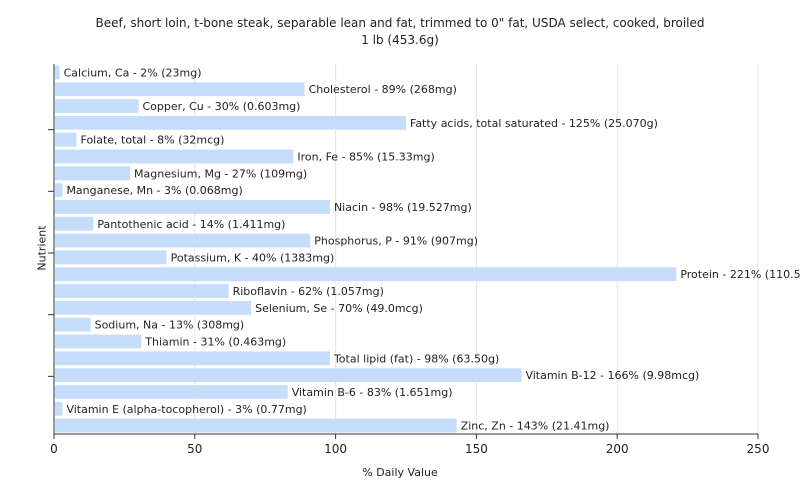  What do you see at coordinates (740, 274) in the screenshot?
I see `bar-label: Protein - 221% (110.59g)` at bounding box center [740, 274].